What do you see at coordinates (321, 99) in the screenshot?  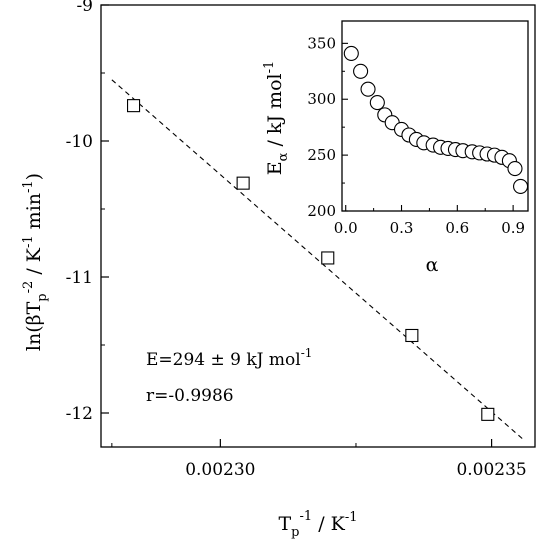 I see `inset-y-tick-label: 300` at bounding box center [321, 99].